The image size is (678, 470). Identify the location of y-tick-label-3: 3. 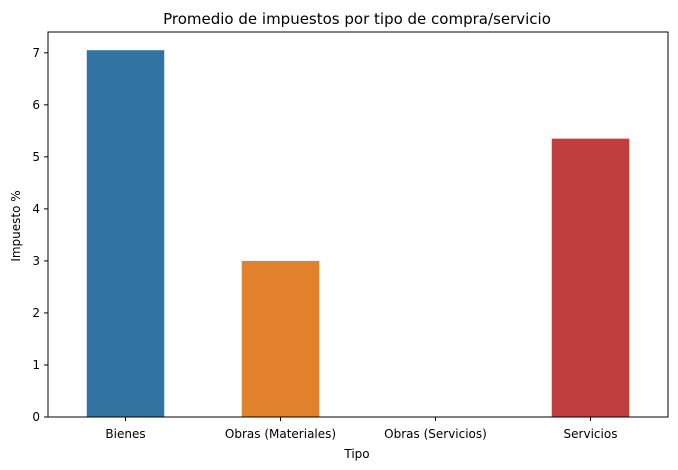
(36, 261).